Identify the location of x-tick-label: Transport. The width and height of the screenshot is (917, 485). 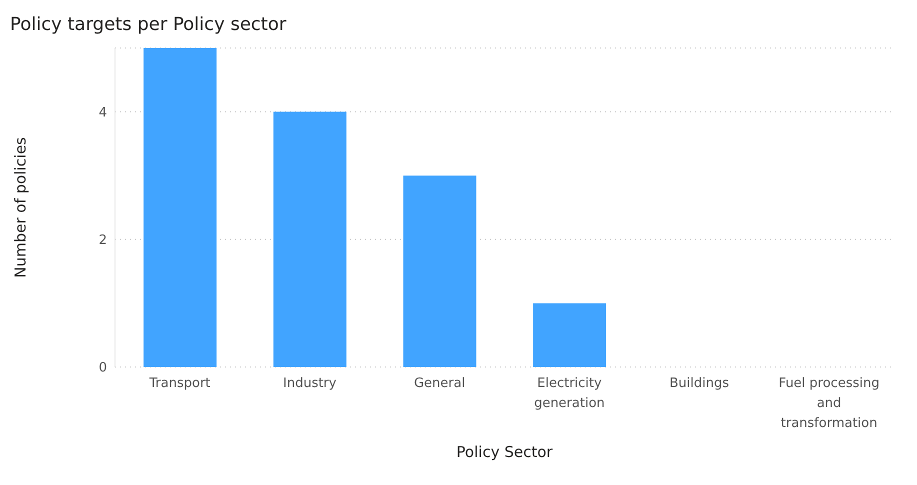
(179, 383).